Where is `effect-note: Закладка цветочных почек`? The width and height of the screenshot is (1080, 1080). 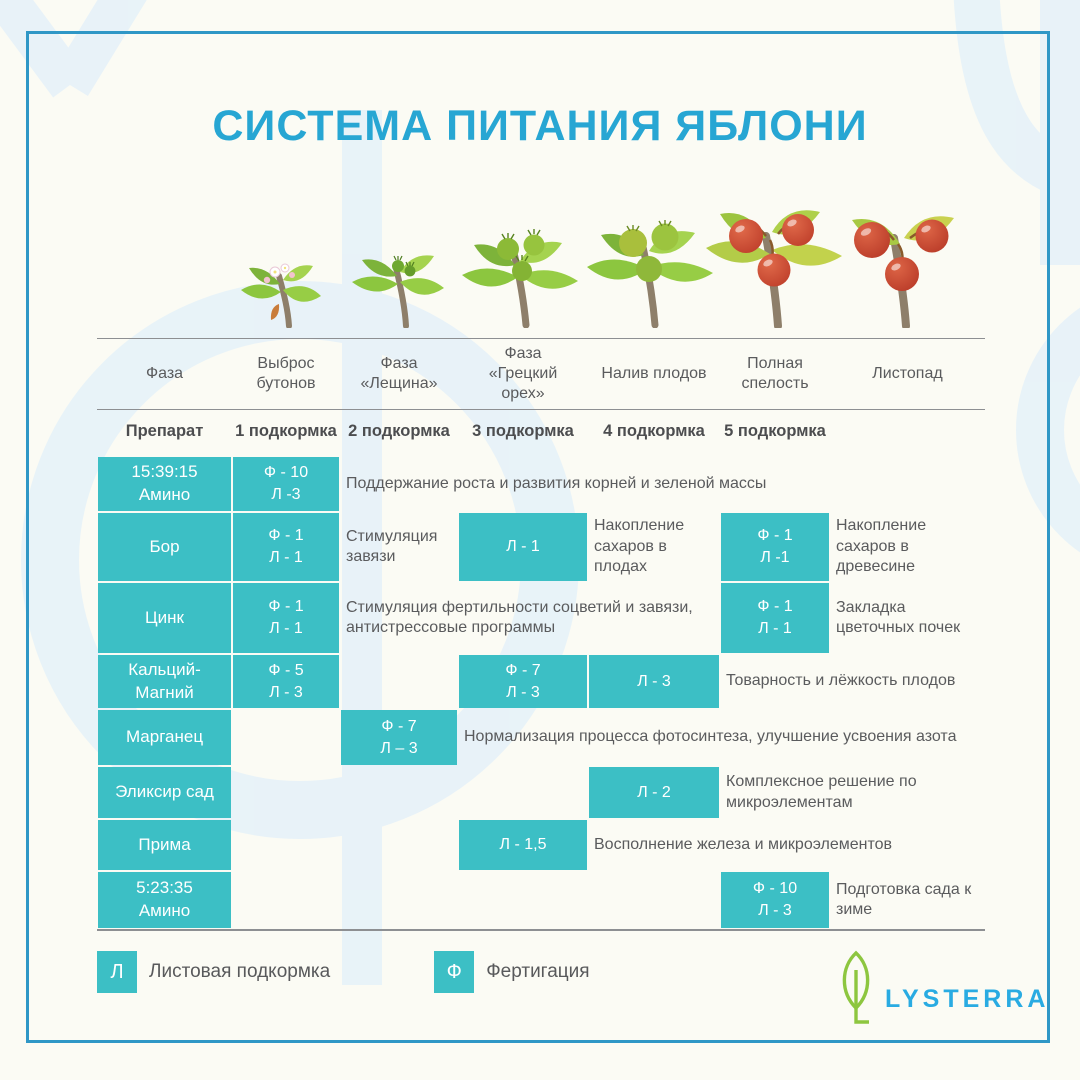
effect-note: Закладка цветочных почек is located at coordinates (898, 617).